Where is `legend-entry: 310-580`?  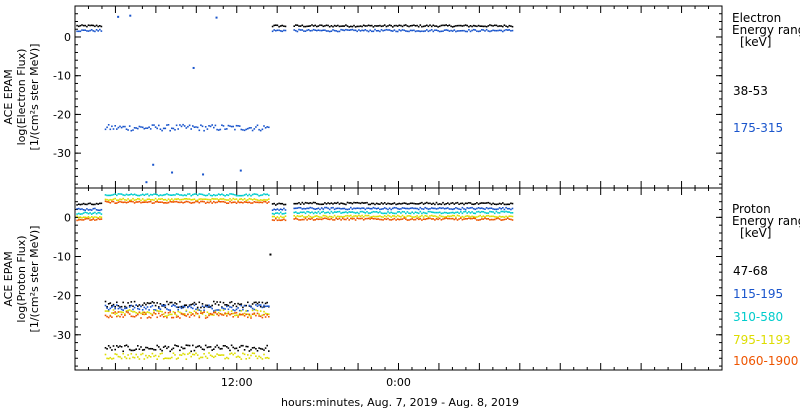
legend-entry: 310-580 is located at coordinates (758, 317).